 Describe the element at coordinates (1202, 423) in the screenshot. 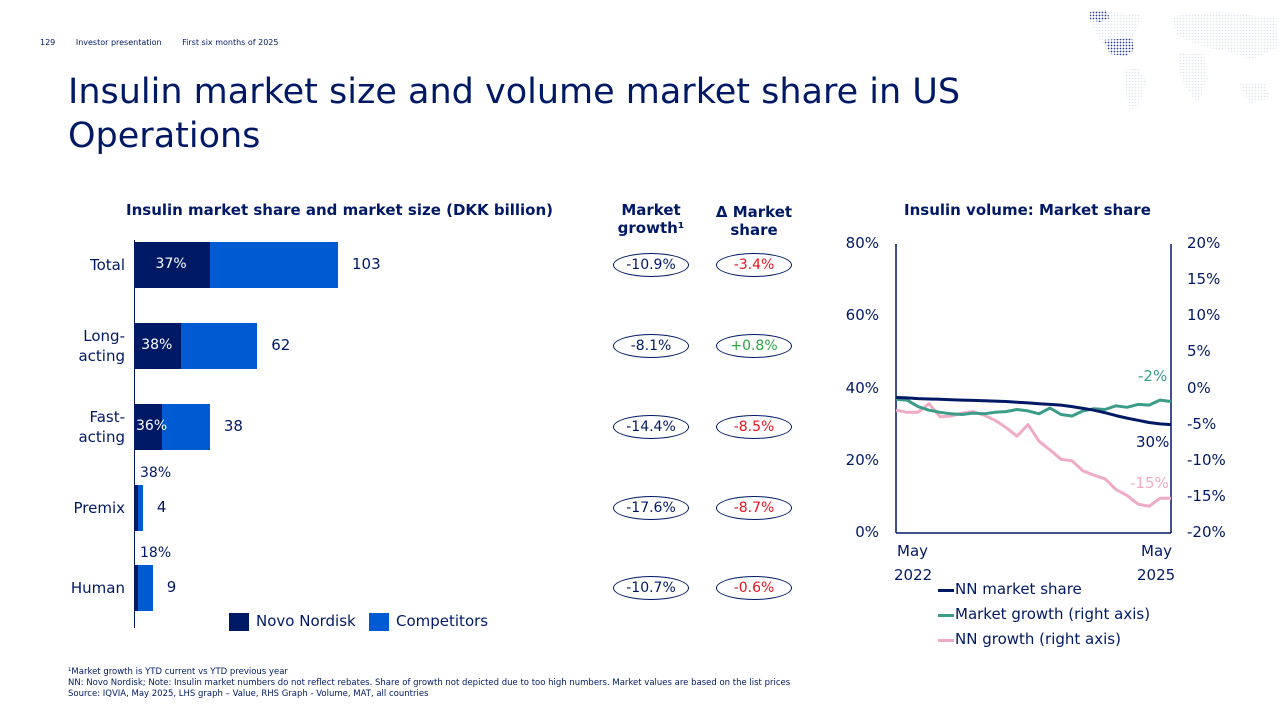

I see `right-y-tick-label: -5%` at that location.